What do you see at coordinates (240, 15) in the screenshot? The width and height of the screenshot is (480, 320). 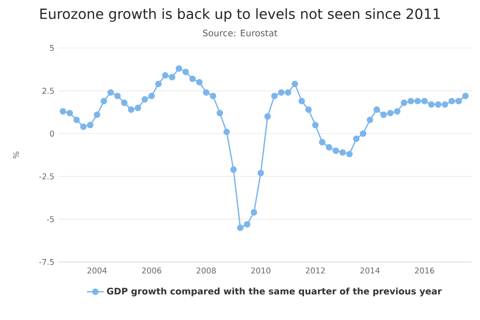 I see `chart-title: Eurozone growth is back up to levels not seen since 2011` at bounding box center [240, 15].